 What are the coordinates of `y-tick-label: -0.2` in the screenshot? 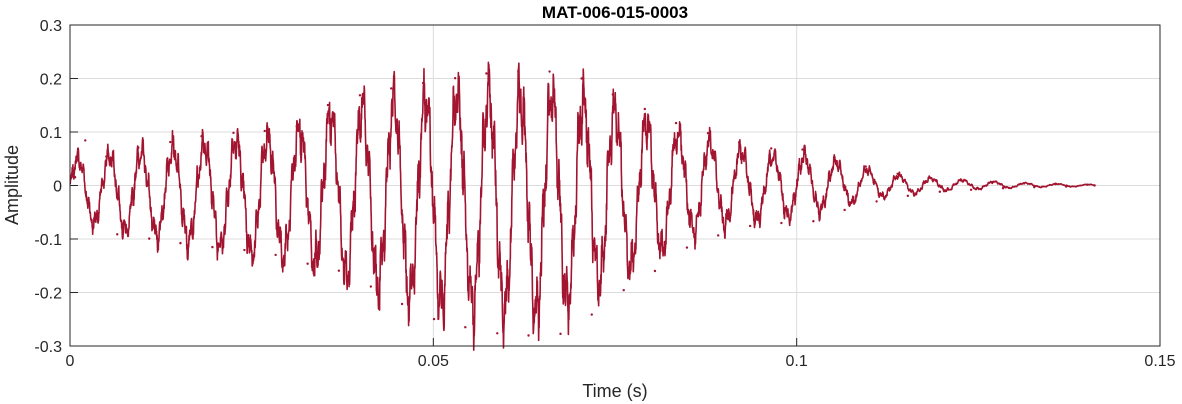 It's located at (48, 294).